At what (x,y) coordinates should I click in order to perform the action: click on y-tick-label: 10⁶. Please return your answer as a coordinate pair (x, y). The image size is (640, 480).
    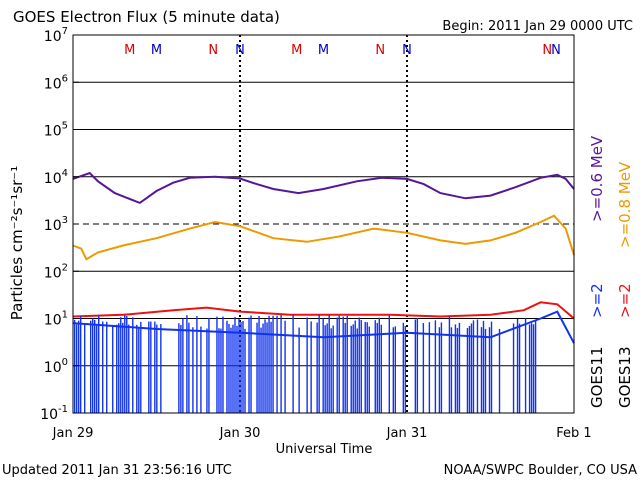
    Looking at the image, I should click on (56, 82).